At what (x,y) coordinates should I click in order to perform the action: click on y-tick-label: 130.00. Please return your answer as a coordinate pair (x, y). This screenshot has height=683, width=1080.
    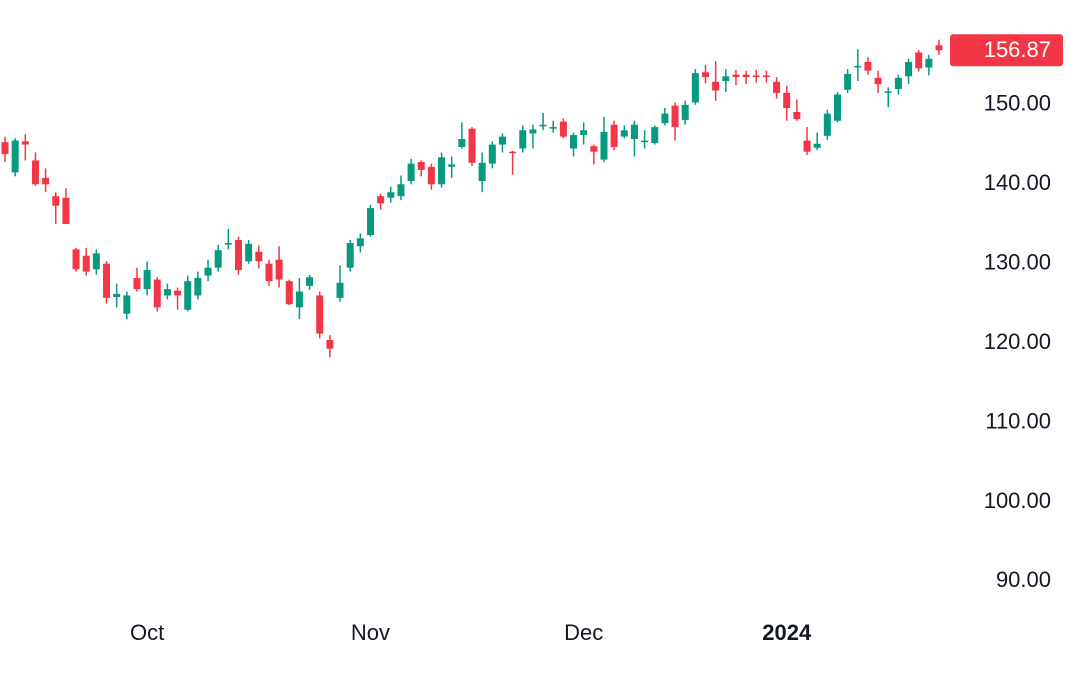
    Looking at the image, I should click on (1017, 262).